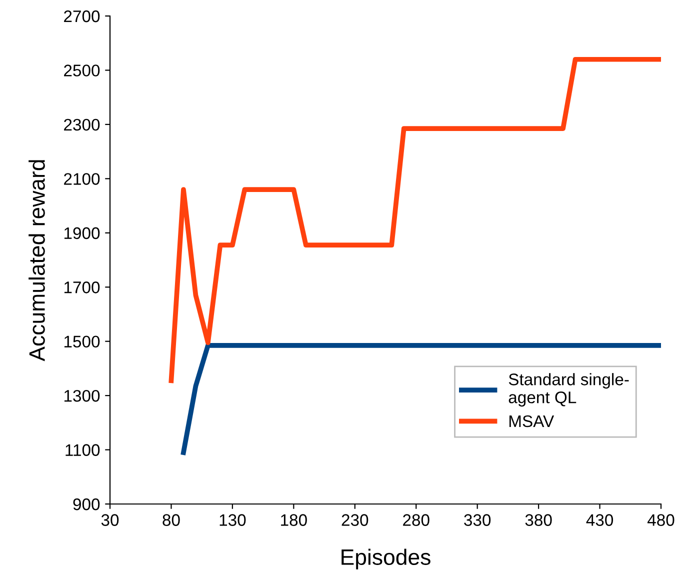 The height and width of the screenshot is (582, 679). Describe the element at coordinates (233, 520) in the screenshot. I see `x-tick-label: 130` at that location.